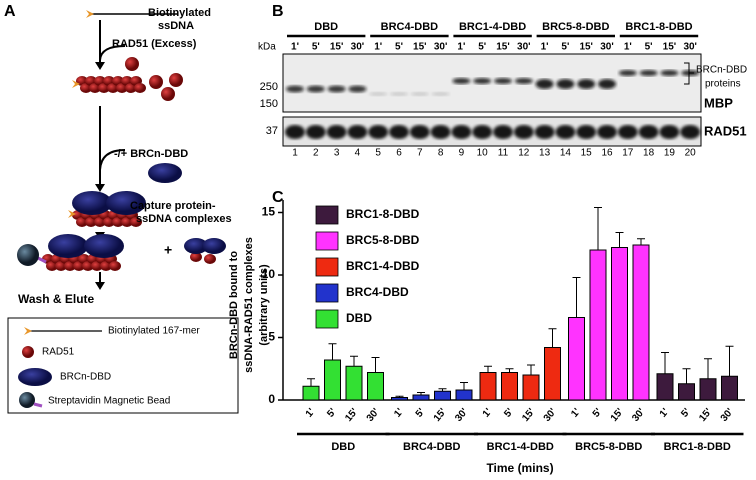 This screenshot has height=480, width=756. I want to click on kda: kDa, so click(267, 47).